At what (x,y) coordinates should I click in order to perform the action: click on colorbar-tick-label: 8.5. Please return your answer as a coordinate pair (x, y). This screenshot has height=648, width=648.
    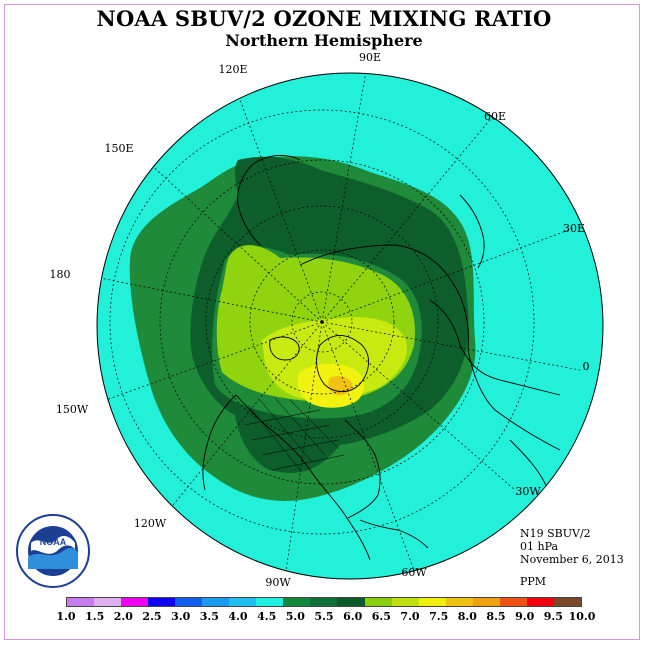
    Looking at the image, I should click on (496, 616).